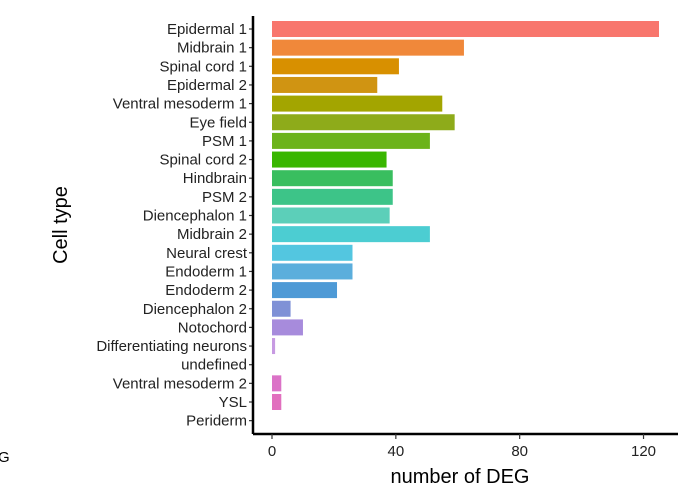 The height and width of the screenshot is (490, 685). What do you see at coordinates (212, 48) in the screenshot?
I see `category-label: Midbrain 1` at bounding box center [212, 48].